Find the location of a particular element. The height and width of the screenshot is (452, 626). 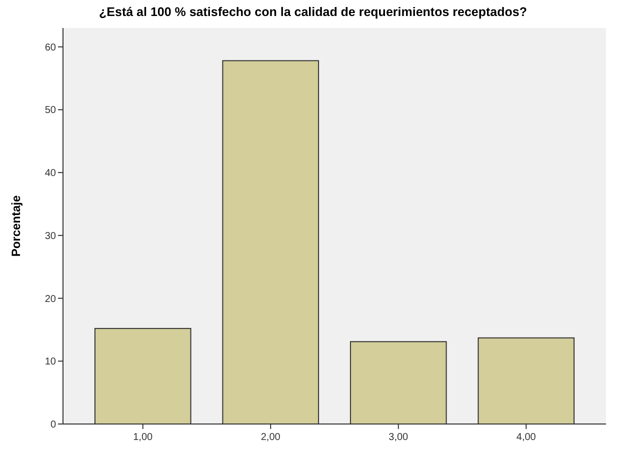

x-tick-label: 2,00 is located at coordinates (270, 437).